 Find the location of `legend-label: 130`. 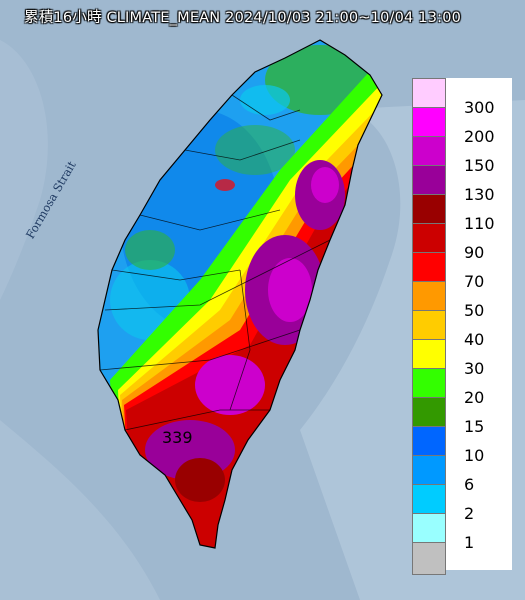

legend-label: 130 is located at coordinates (479, 194).